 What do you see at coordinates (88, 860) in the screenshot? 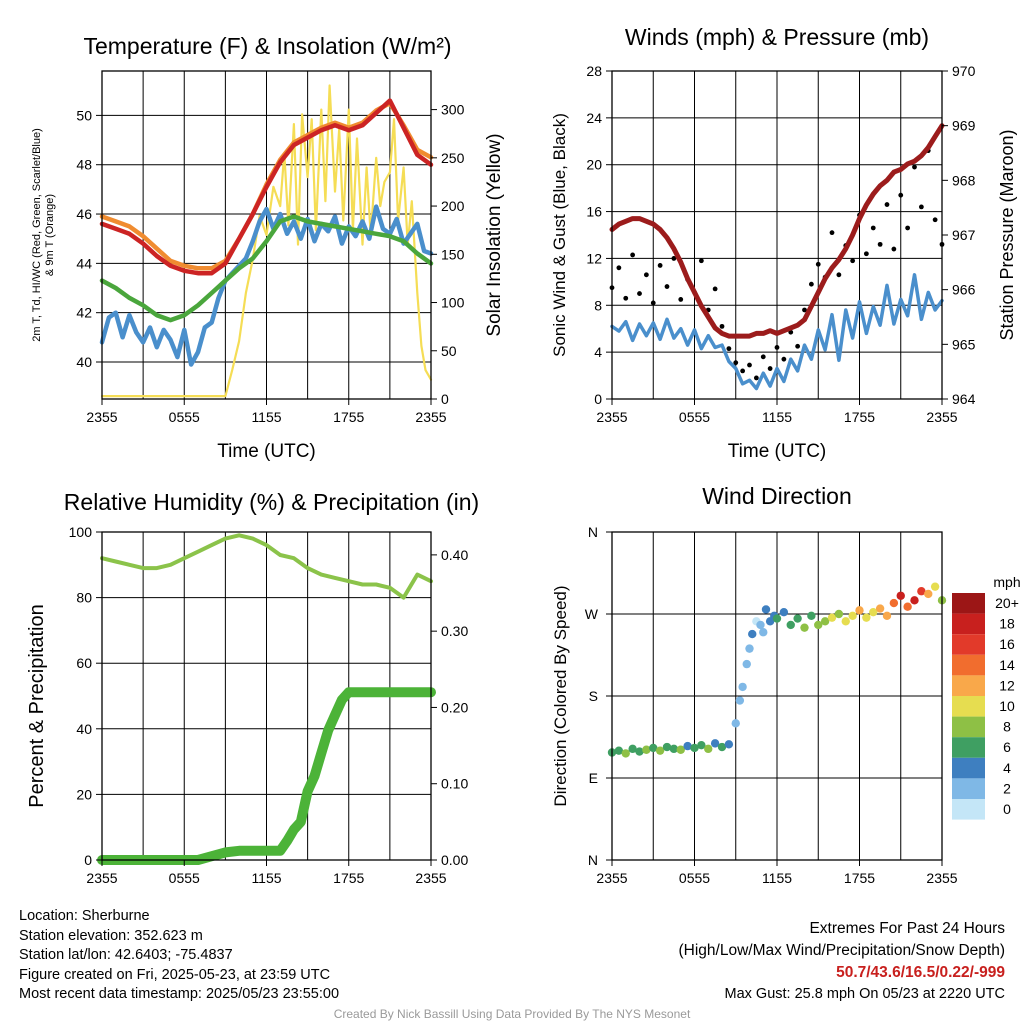
I see `humidity-y-tick-label: 0` at bounding box center [88, 860].